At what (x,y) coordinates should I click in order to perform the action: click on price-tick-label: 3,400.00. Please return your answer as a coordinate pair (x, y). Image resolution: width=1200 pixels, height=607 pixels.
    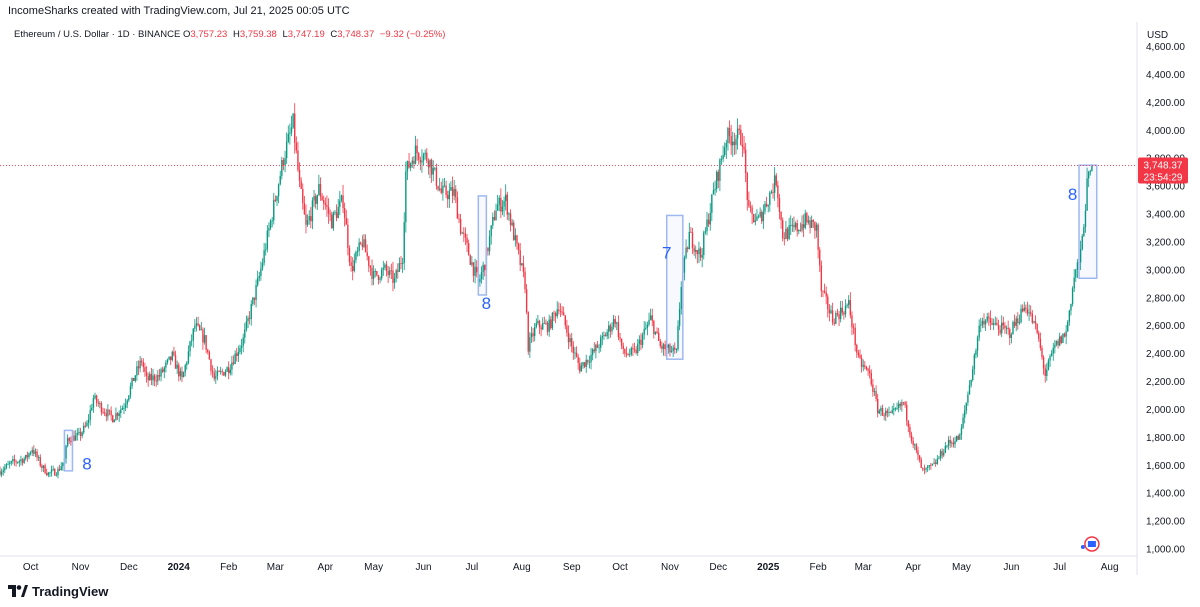
    Looking at the image, I should click on (1165, 215).